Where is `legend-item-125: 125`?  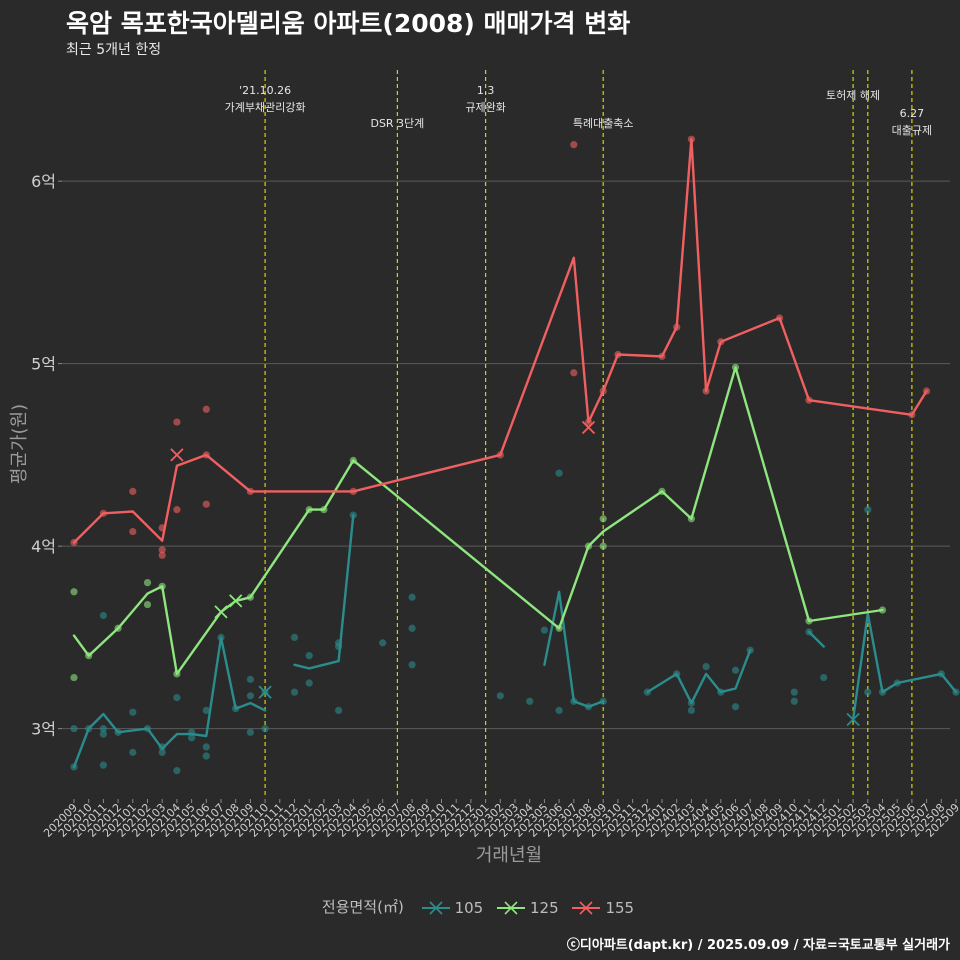
legend-item-125: 125 is located at coordinates (527, 907).